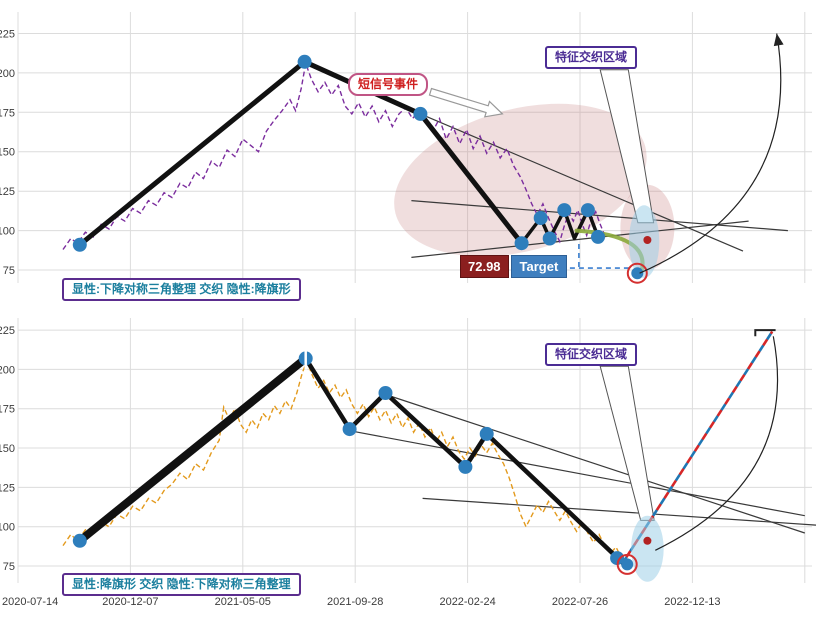  I want to click on bottom-pattern-label: 显性:降旗形 交织 隐性:下降对称三角整理, so click(181, 584).